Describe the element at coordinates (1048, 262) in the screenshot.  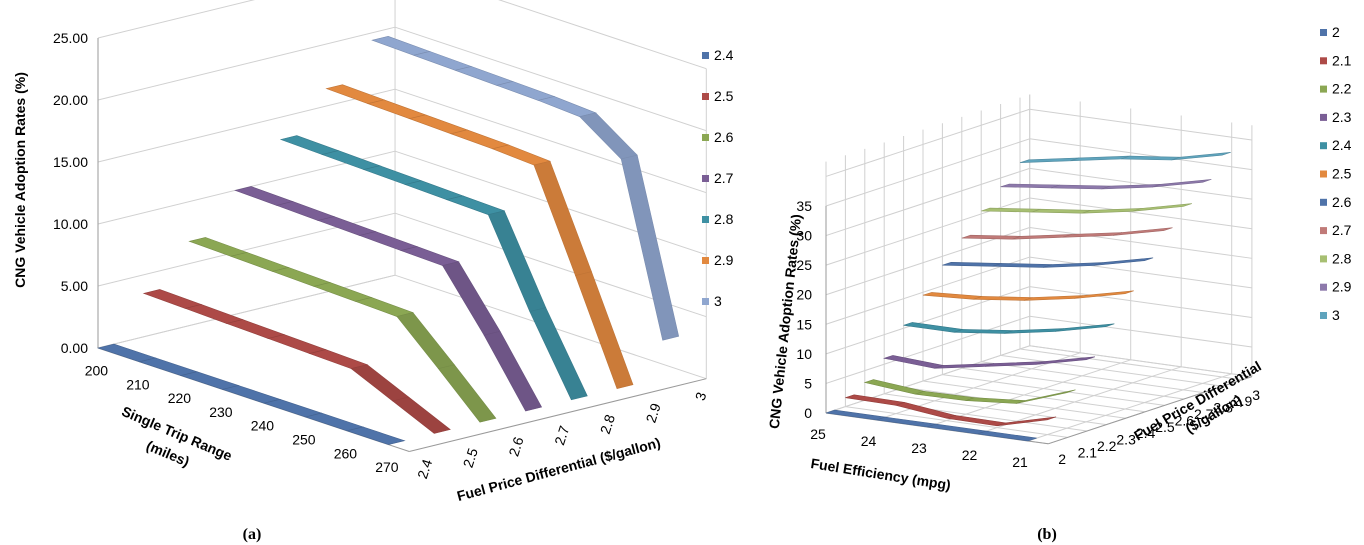
I see `series-2.6` at that location.